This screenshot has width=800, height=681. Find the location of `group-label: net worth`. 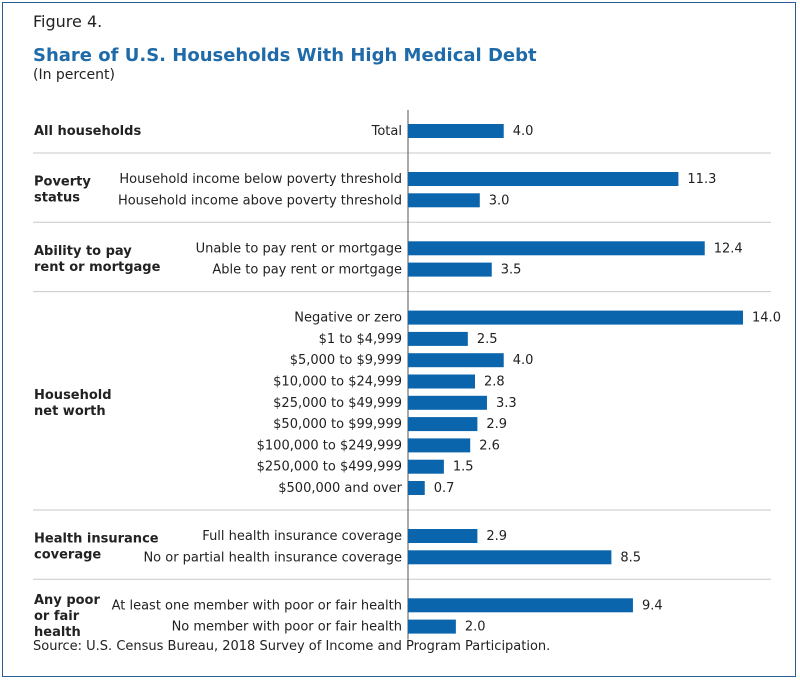

group-label: net worth is located at coordinates (70, 411).